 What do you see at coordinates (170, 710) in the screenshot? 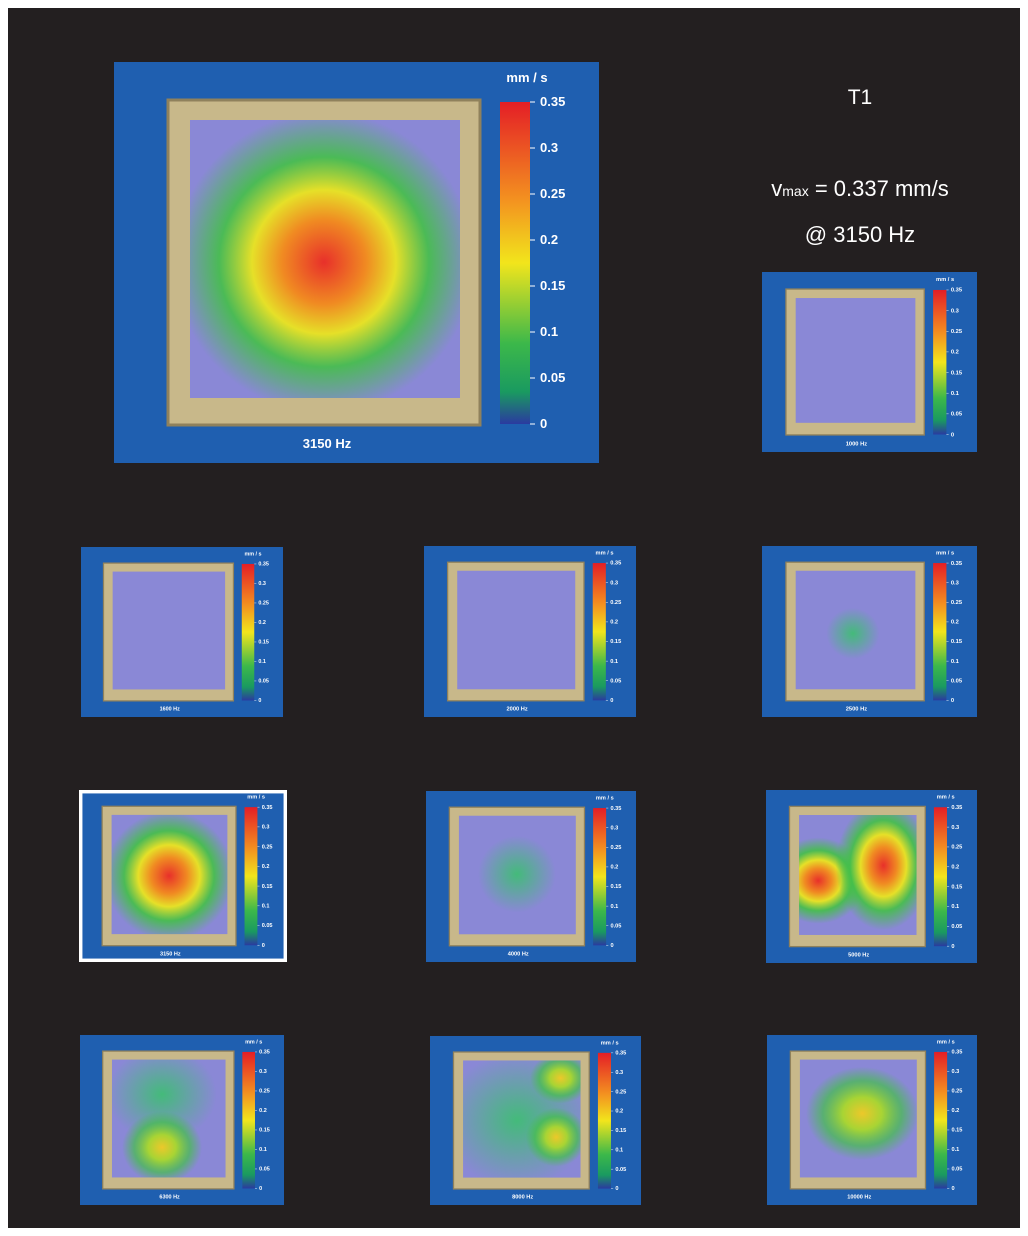
I see `frequency-label: 1600 Hz` at bounding box center [170, 710].